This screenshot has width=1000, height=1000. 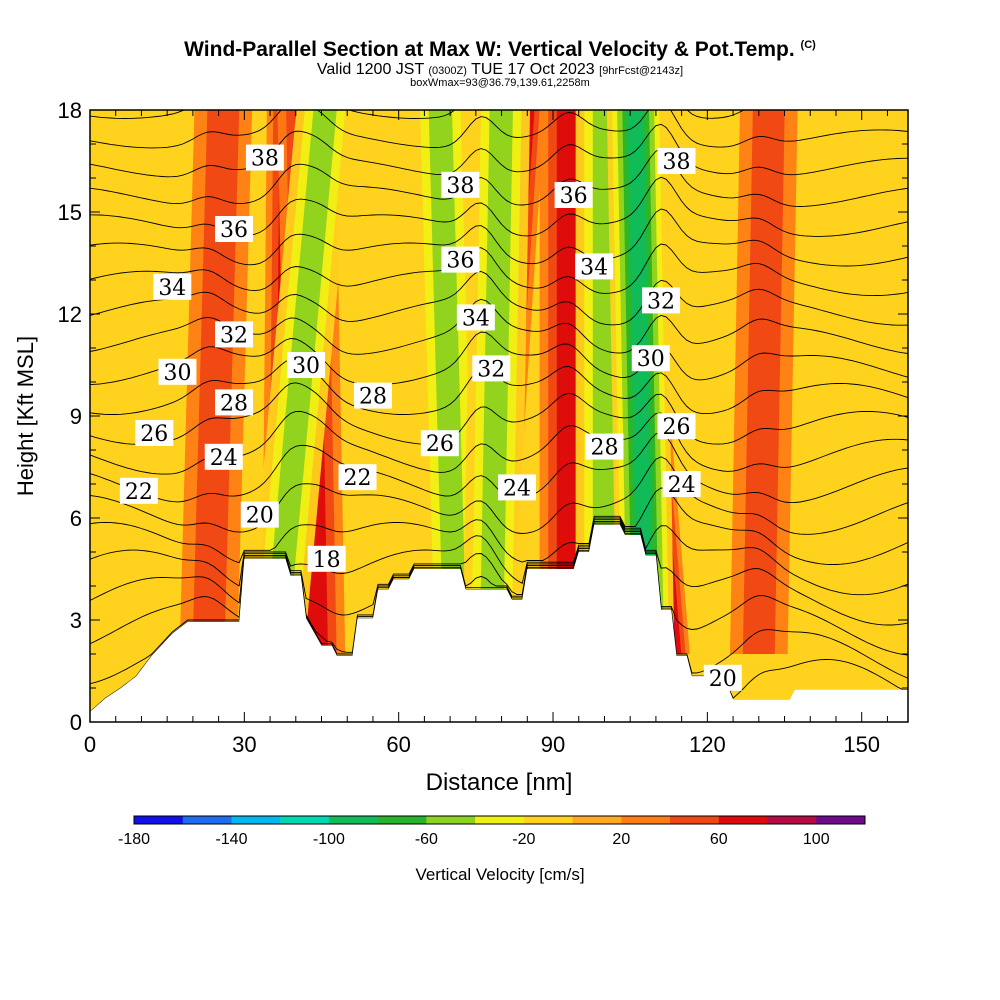 I want to click on colorbar-tick-label: -100, so click(x=329, y=839).